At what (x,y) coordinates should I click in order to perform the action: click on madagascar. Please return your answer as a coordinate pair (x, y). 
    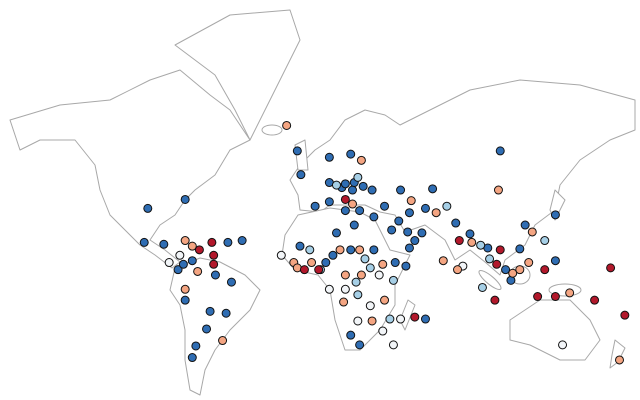
    Looking at the image, I should click on (407, 315).